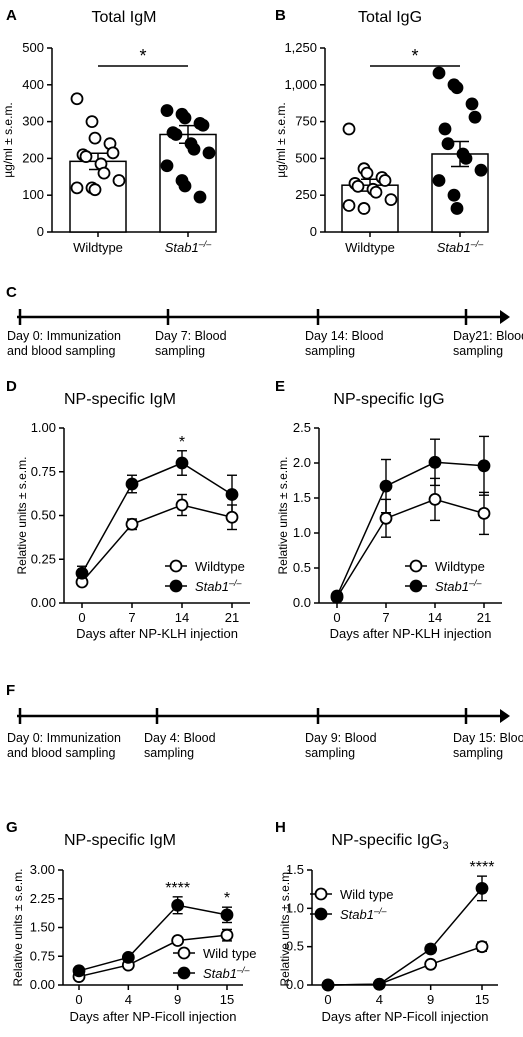  What do you see at coordinates (33, 194) in the screenshot?
I see `y-tick-label: 100` at bounding box center [33, 194].